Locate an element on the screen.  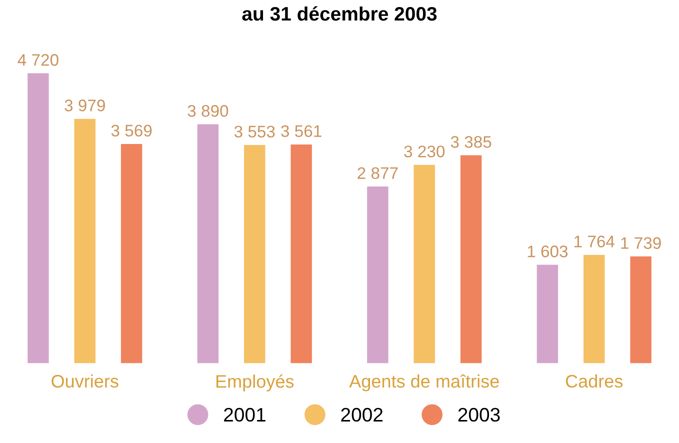
data-label: 1 764 is located at coordinates (594, 242).